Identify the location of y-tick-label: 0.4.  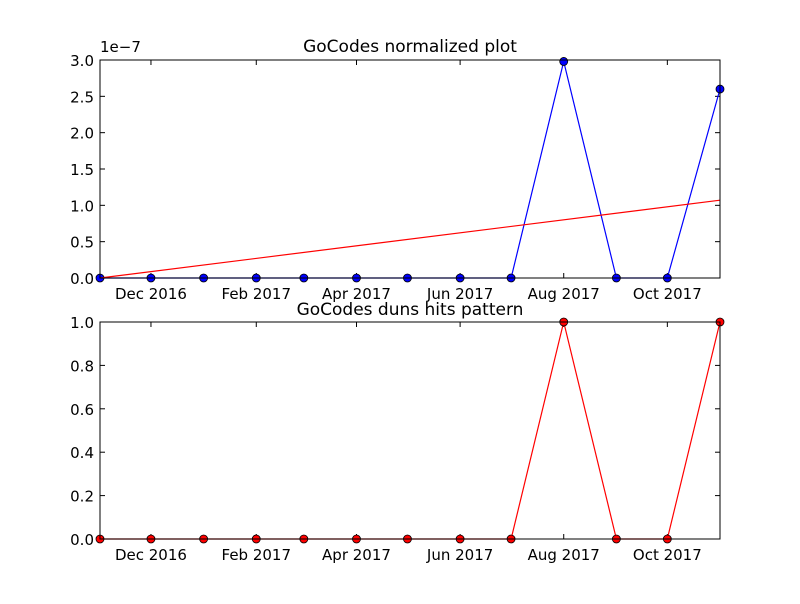
(82, 453).